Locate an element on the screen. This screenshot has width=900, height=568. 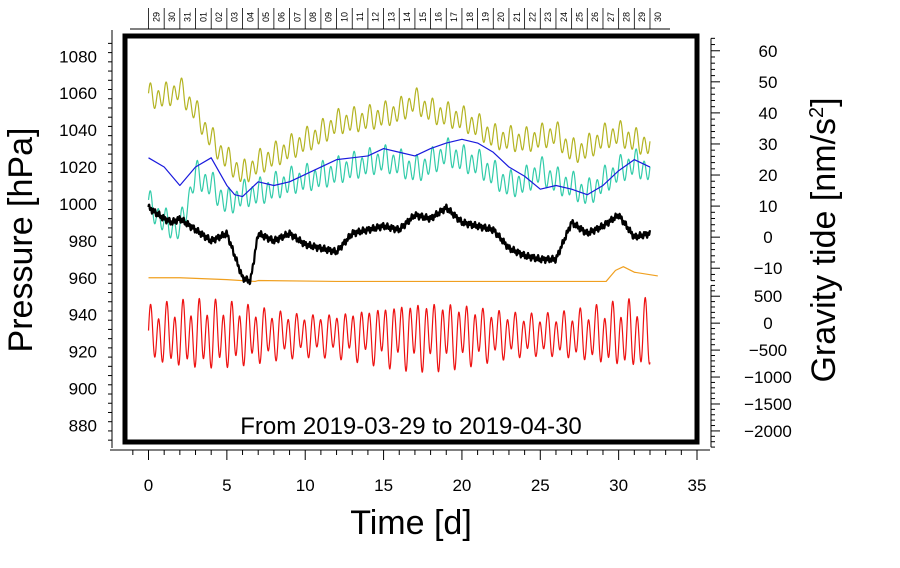
series-line-pressure-blue is located at coordinates (399, 168).